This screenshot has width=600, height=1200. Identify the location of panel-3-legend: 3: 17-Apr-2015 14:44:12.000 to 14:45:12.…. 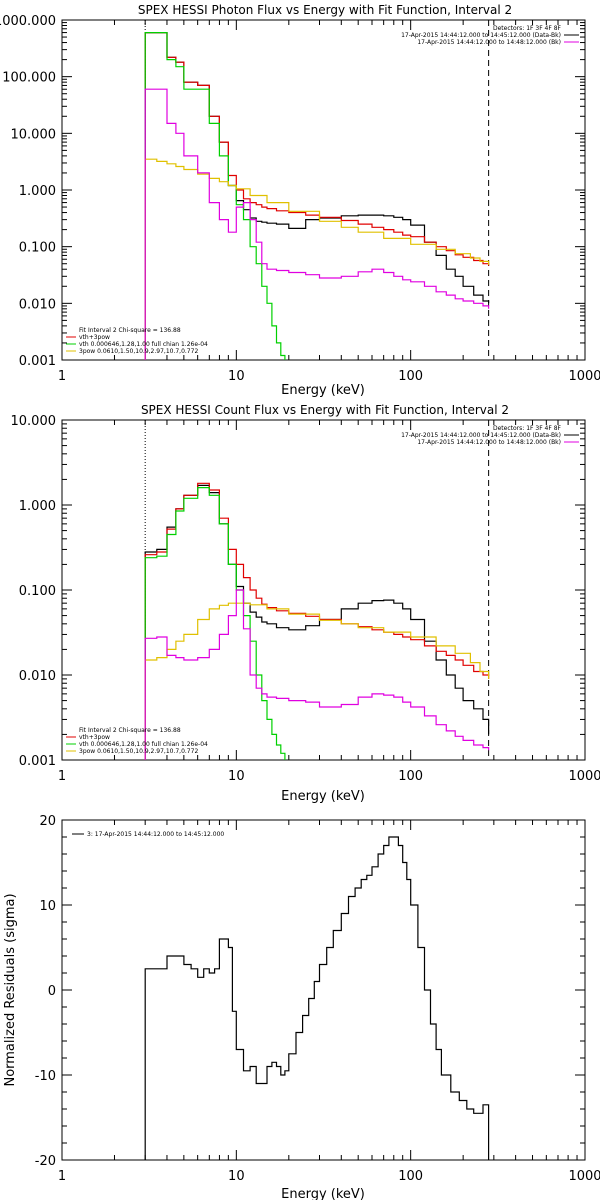
(148, 834).